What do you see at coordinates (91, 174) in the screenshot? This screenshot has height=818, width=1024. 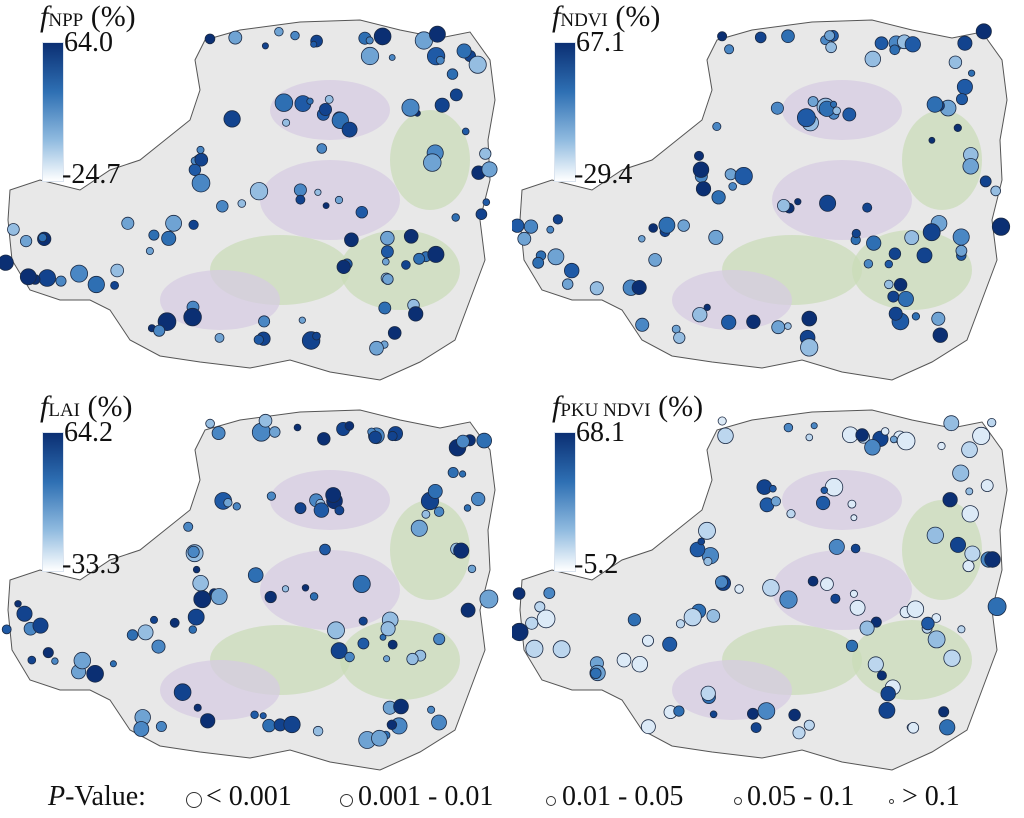 I see `colorbar-min-npp: -24.7` at bounding box center [91, 174].